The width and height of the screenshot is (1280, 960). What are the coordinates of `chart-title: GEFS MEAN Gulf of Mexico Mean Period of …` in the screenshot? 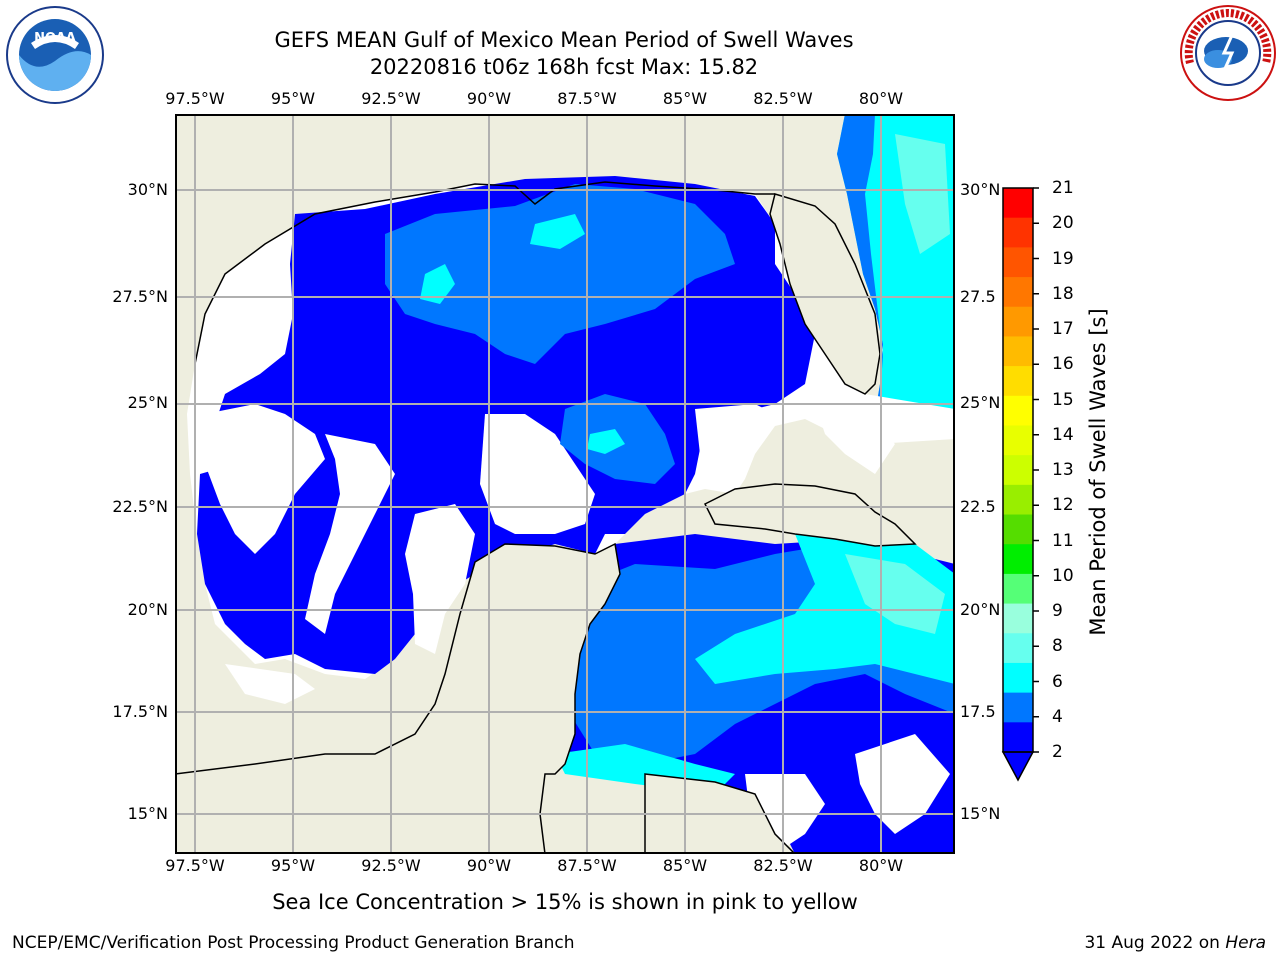 It's located at (564, 40).